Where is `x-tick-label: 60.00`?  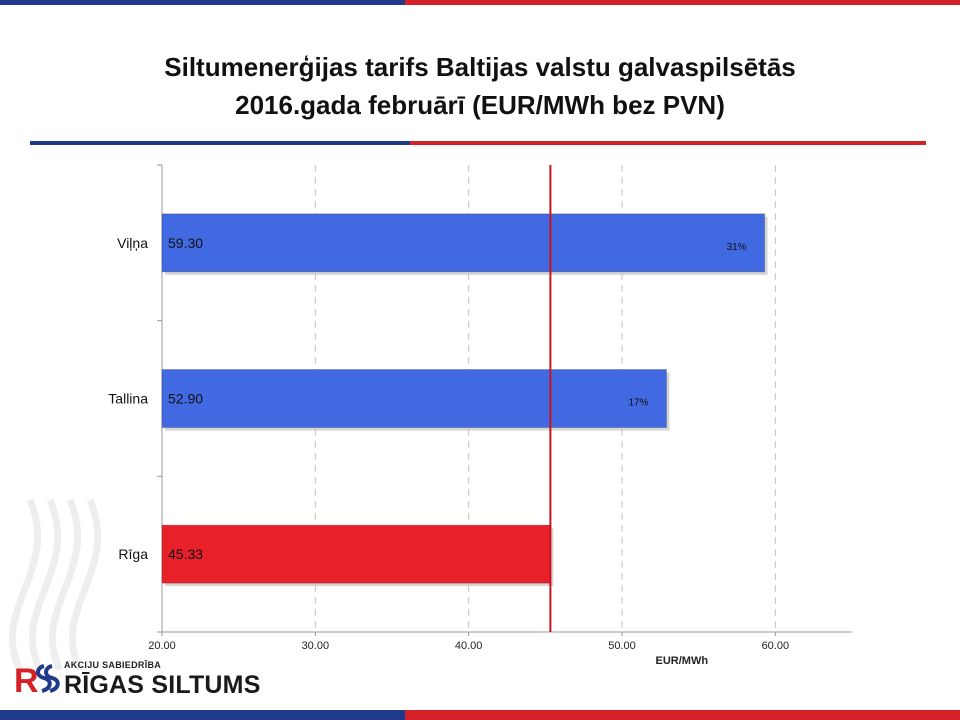 x-tick-label: 60.00 is located at coordinates (776, 646).